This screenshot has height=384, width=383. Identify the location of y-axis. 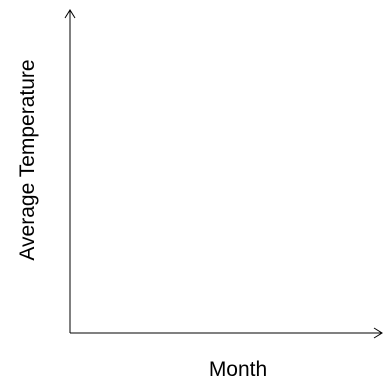
(70, 171).